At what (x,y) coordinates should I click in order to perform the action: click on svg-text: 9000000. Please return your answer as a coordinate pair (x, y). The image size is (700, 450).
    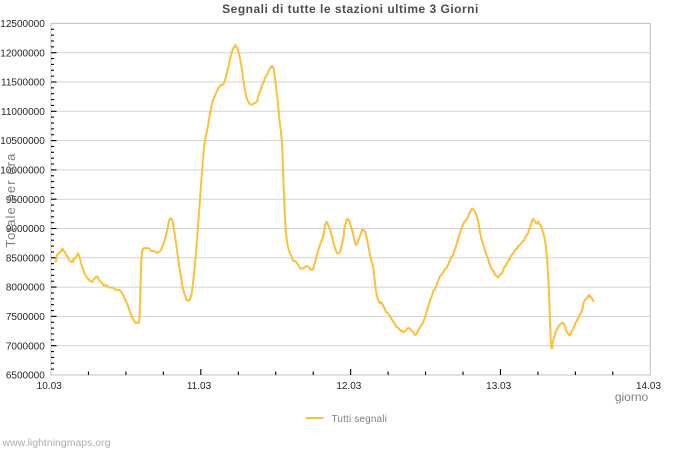
    Looking at the image, I should click on (25, 229).